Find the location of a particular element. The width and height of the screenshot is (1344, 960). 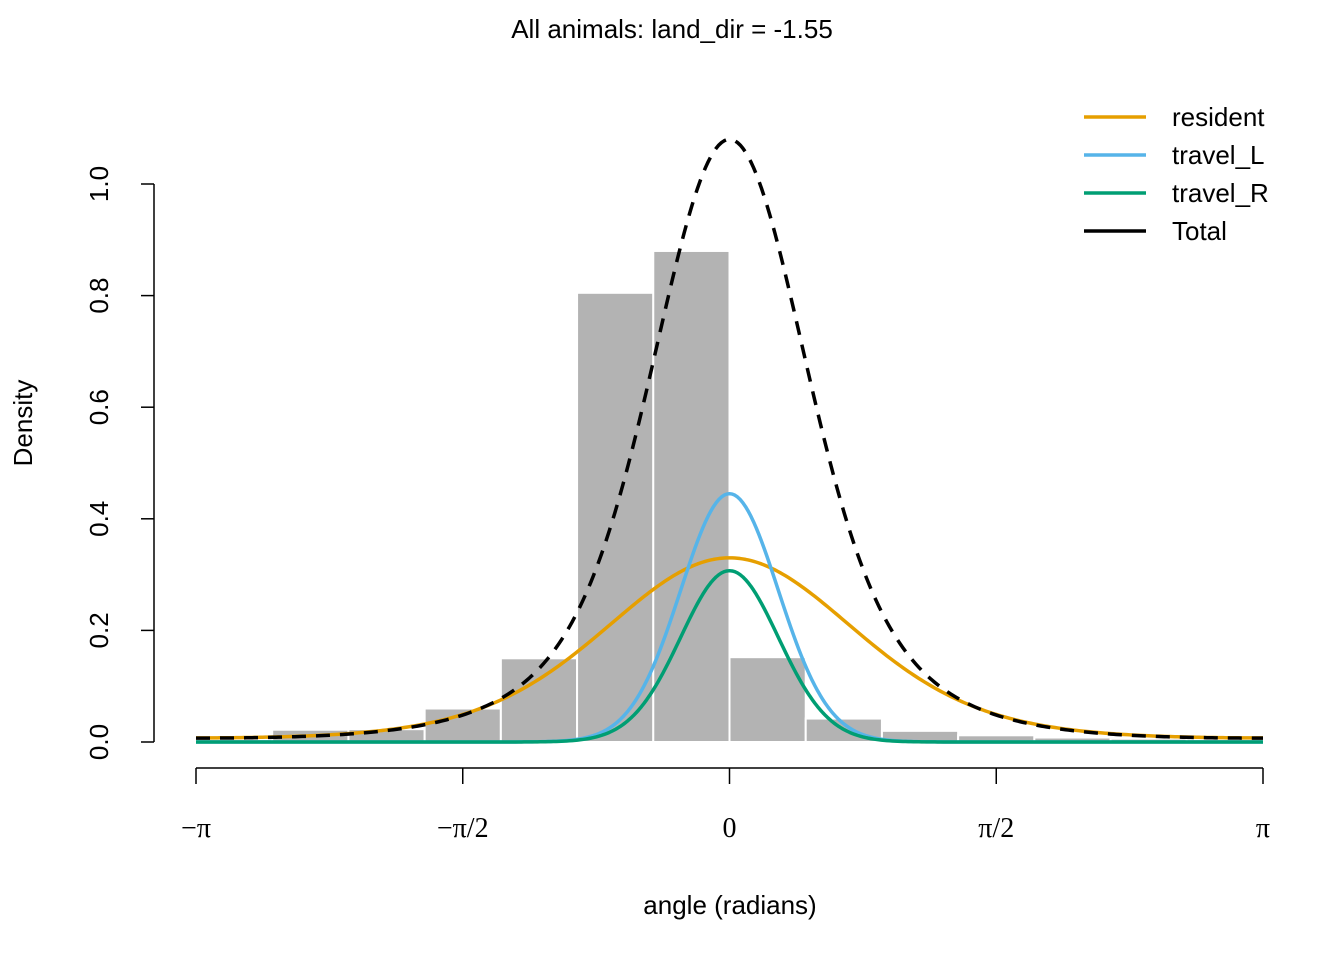

chart-title: All animals: land_dir = -1.55 is located at coordinates (672, 29).